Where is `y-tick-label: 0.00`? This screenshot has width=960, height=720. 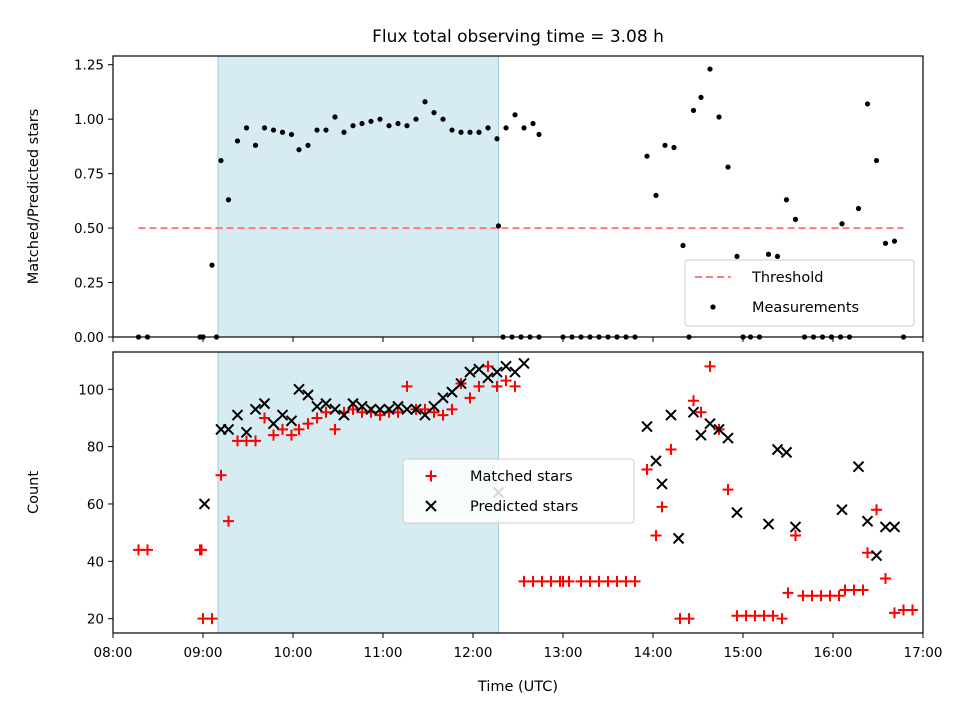 y-tick-label: 0.00 is located at coordinates (89, 338).